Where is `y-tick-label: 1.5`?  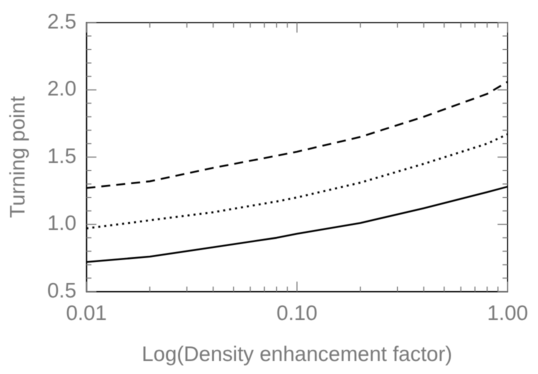
y-tick-label: 1.5 is located at coordinates (61, 156).